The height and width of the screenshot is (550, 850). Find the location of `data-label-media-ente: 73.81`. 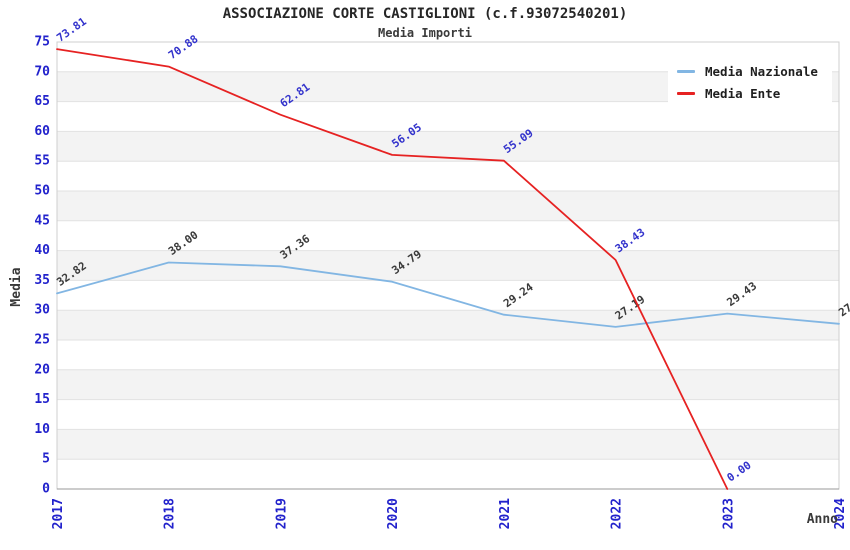

data-label-media-ente: 73.81 is located at coordinates (71, 30).